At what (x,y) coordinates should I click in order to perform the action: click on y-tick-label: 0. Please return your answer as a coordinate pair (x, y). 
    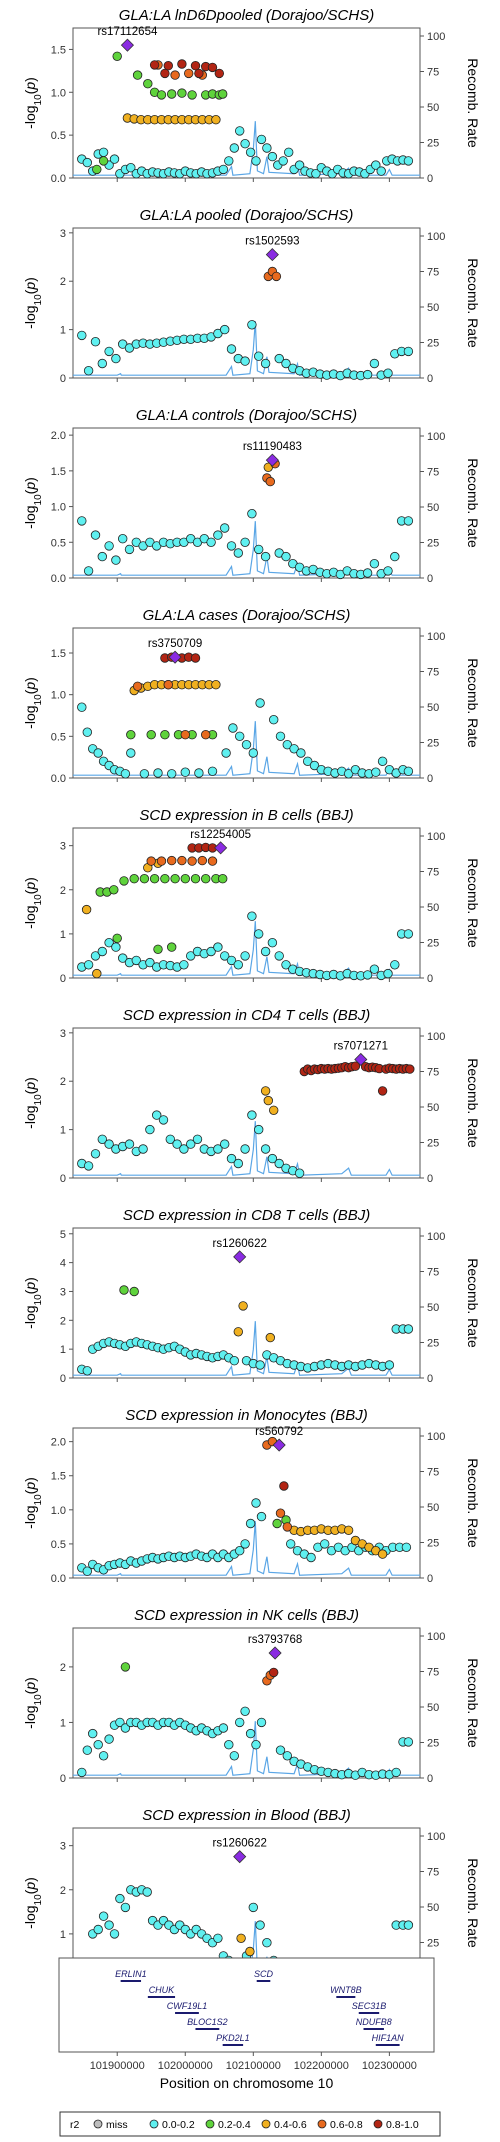
    Looking at the image, I should click on (63, 1779).